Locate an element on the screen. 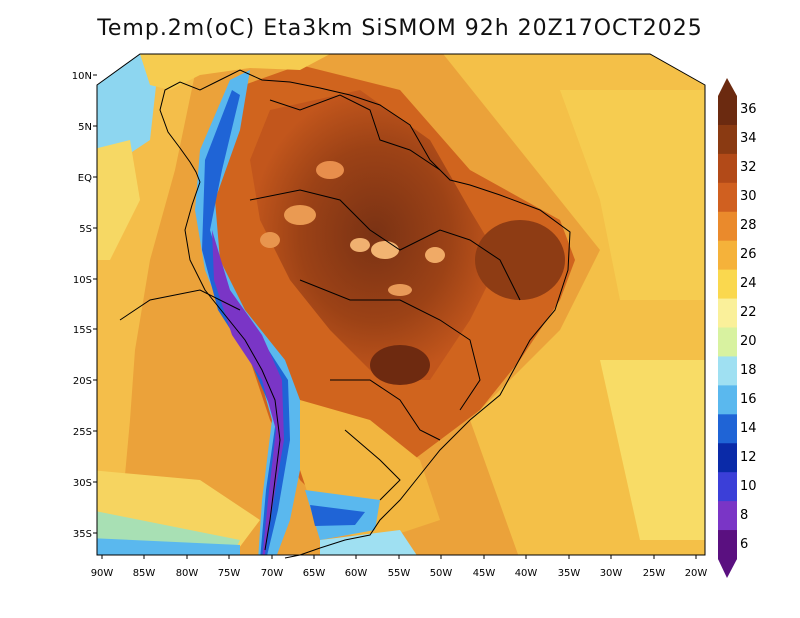 The image size is (800, 618). lat-label: 10N is located at coordinates (82, 76).